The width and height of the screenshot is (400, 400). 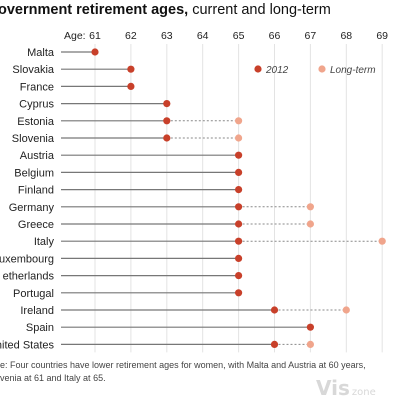 What do you see at coordinates (63, 53) in the screenshot?
I see `chart-row: Malta` at bounding box center [63, 53].